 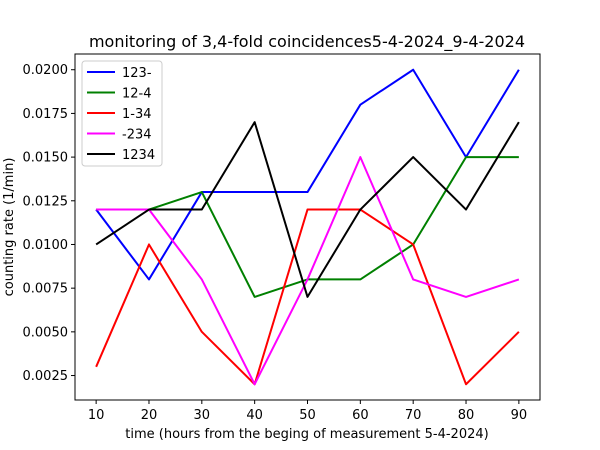 What do you see at coordinates (202, 415) in the screenshot?
I see `x-tick-label: 30` at bounding box center [202, 415].